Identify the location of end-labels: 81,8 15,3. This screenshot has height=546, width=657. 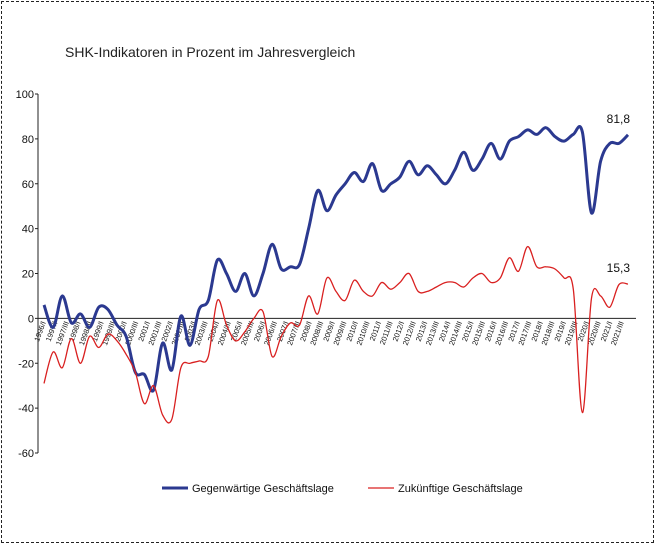
(619, 193).